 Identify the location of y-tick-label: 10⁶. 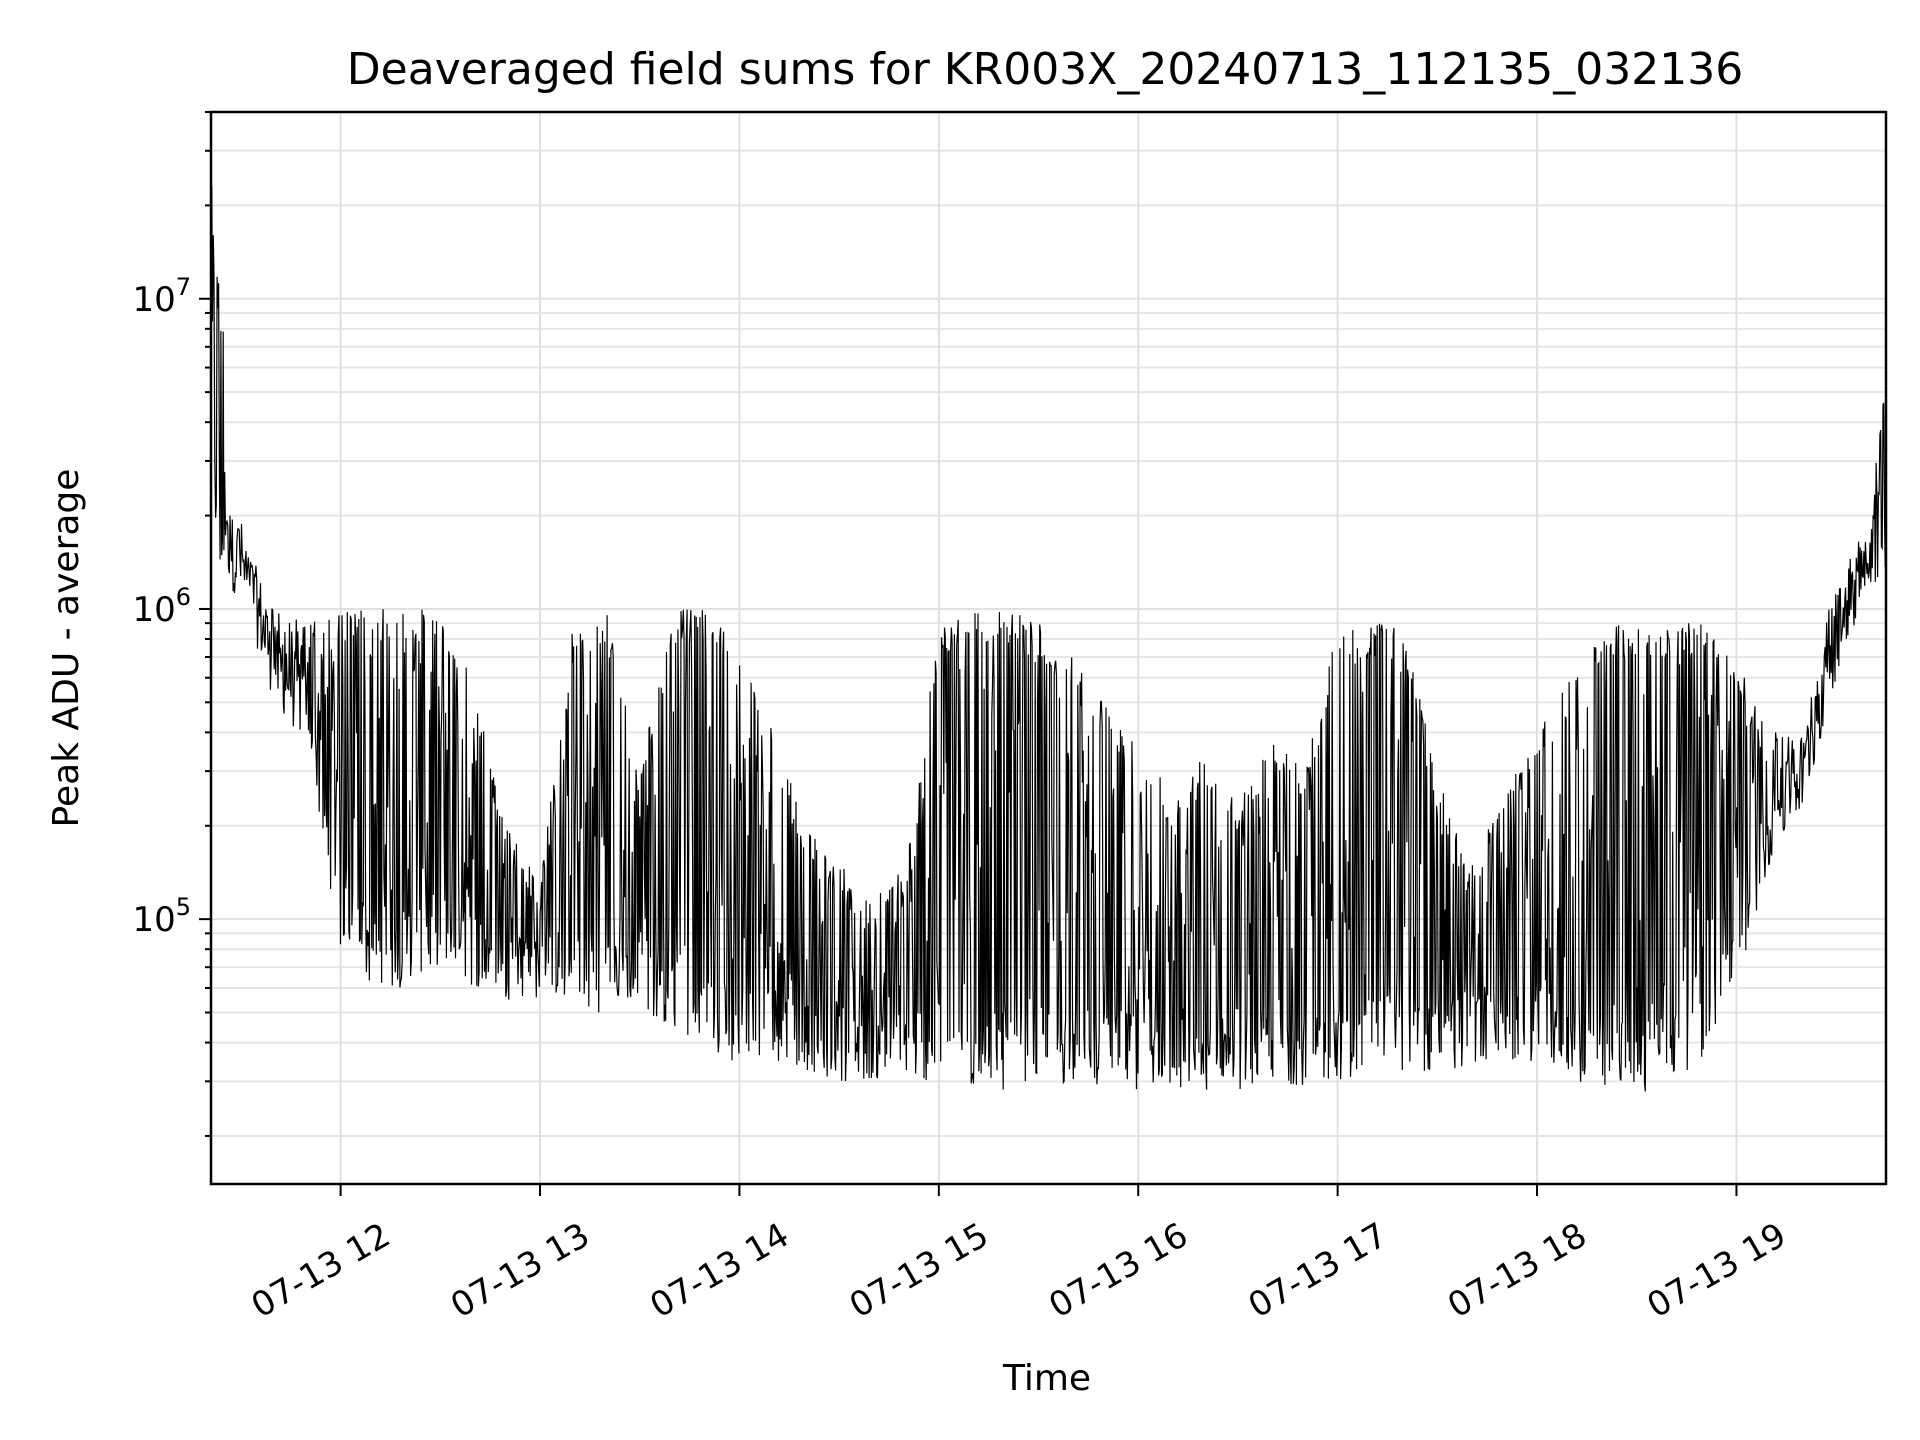
(161, 606).